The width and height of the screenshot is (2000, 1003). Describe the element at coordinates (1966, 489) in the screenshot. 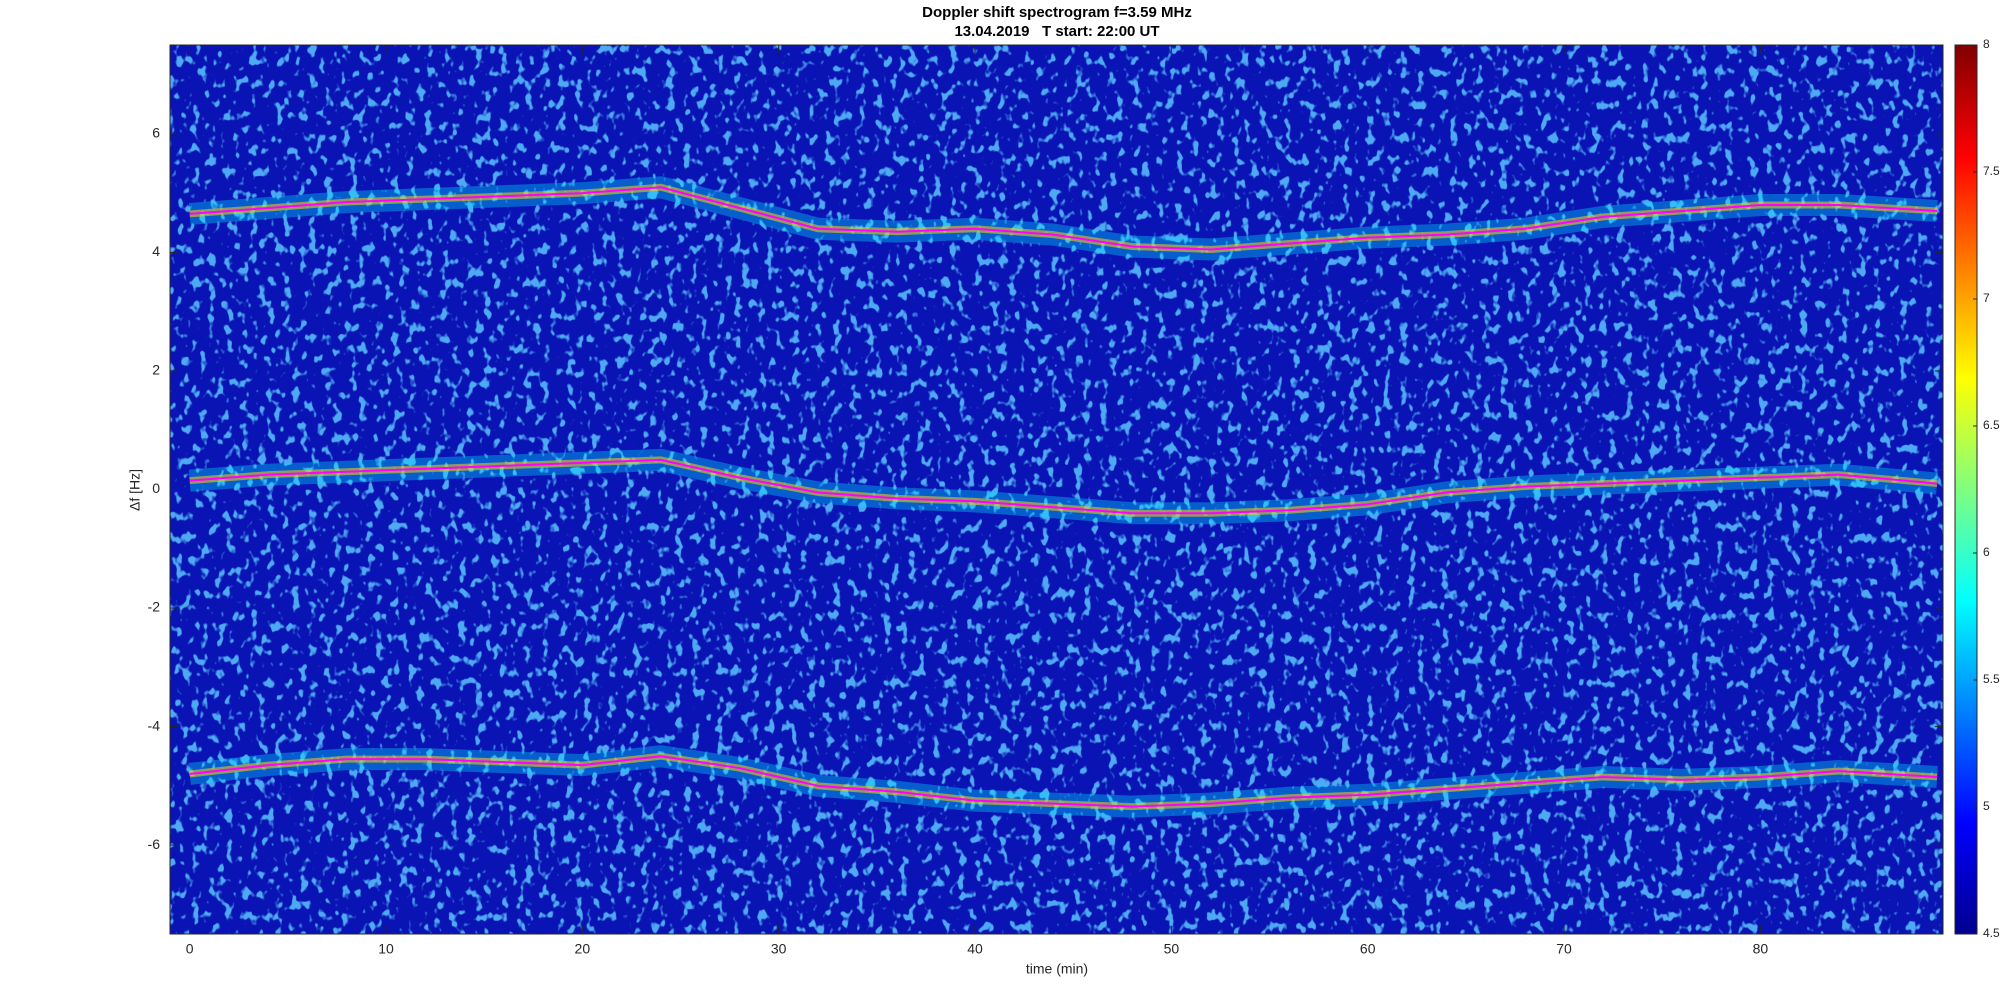

I see `colorbar` at that location.